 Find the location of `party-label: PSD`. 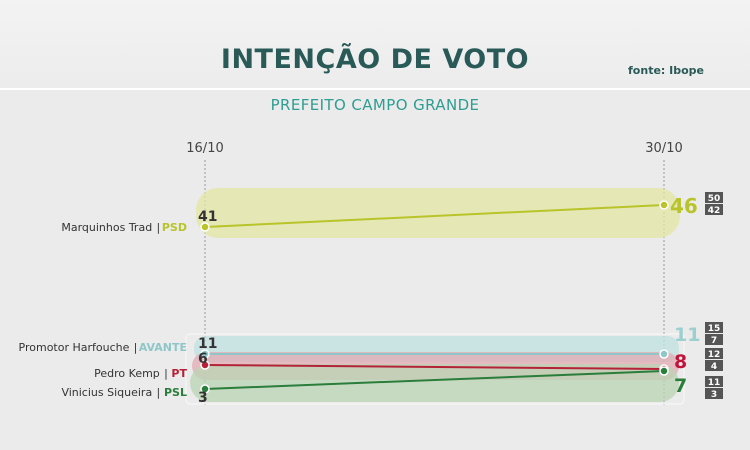

party-label: PSD is located at coordinates (174, 227).